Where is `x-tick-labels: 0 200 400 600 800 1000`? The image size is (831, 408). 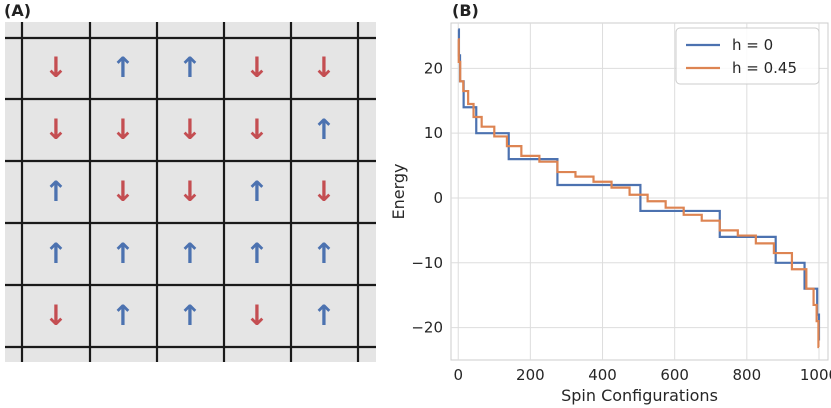 x-tick-labels: 0 200 400 600 800 1000 is located at coordinates (642, 375).